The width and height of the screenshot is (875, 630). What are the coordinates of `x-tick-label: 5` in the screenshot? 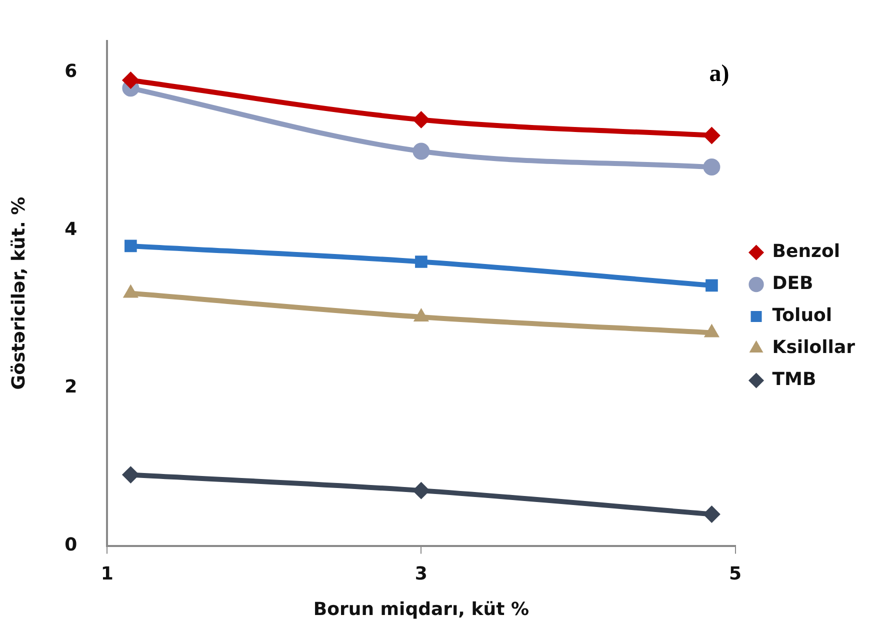 It's located at (735, 573).